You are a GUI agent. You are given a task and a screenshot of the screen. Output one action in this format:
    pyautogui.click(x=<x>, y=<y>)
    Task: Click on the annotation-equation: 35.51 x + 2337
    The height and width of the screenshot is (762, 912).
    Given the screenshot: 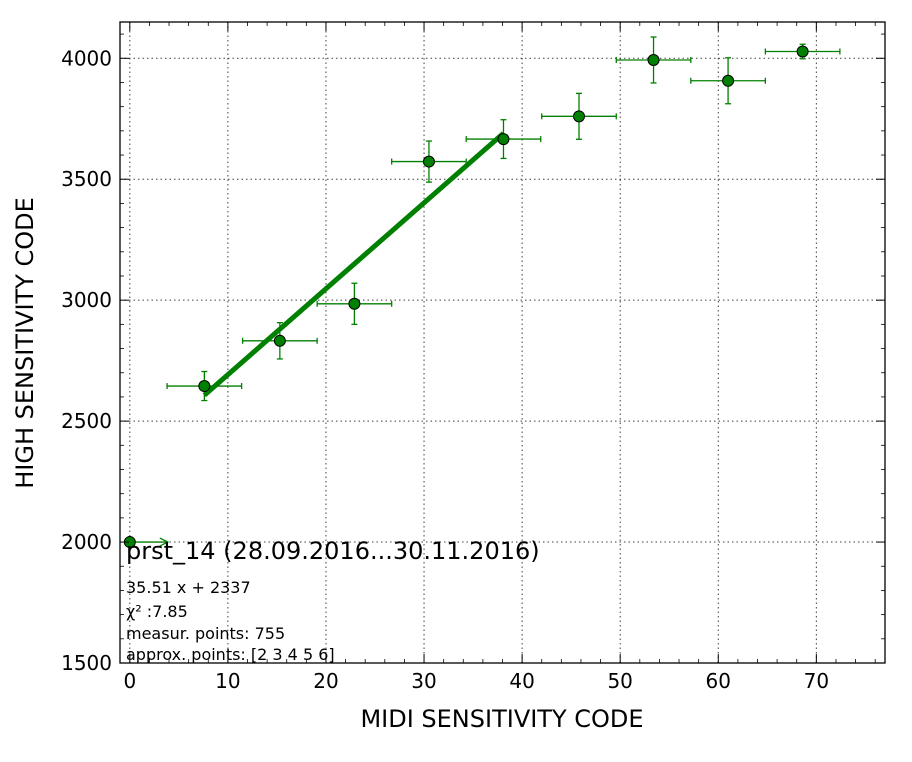 What is the action you would take?
    pyautogui.click(x=188, y=587)
    